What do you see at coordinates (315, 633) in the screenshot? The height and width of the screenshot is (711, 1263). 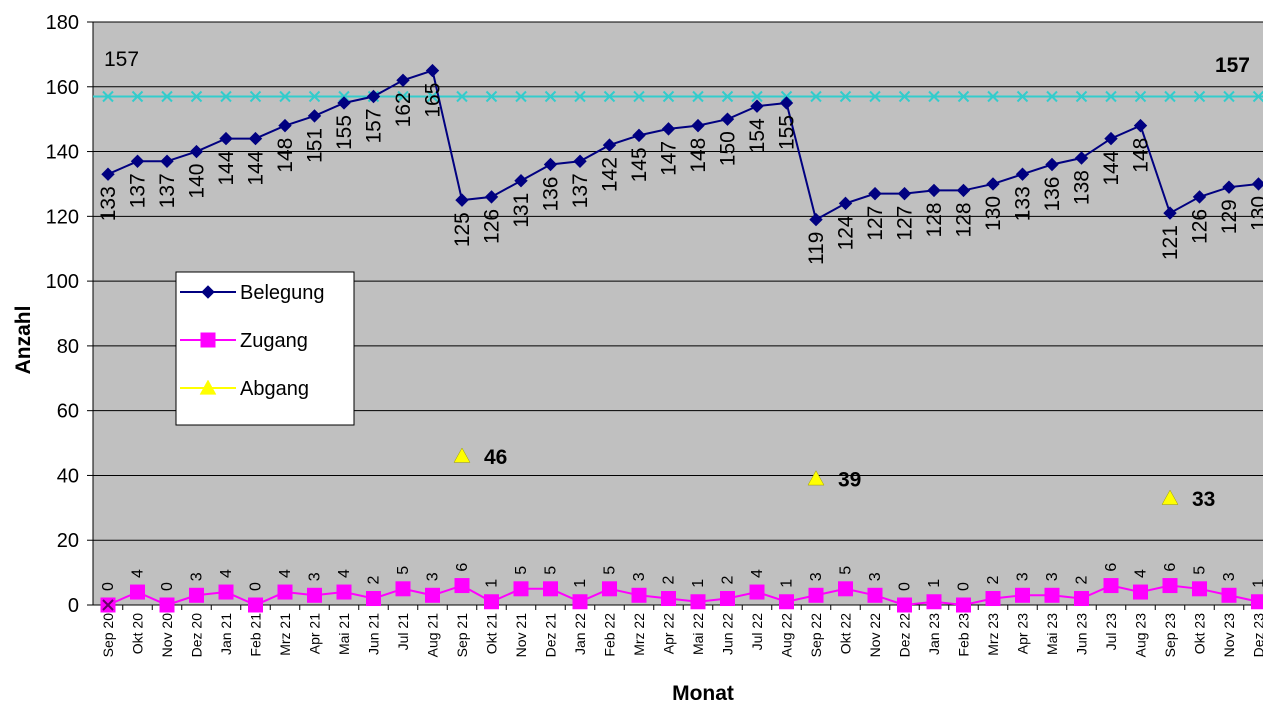 I see `x-tick-label: Apr 21` at bounding box center [315, 633].